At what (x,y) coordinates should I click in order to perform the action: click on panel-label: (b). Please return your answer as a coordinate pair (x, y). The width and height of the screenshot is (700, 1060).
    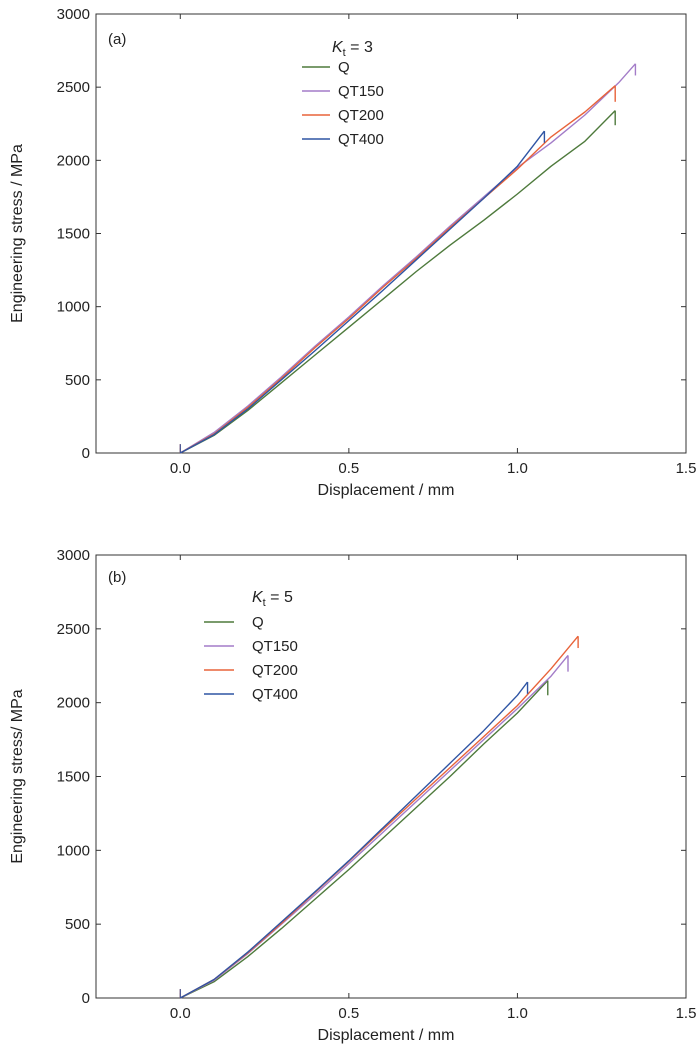
    Looking at the image, I should click on (117, 577).